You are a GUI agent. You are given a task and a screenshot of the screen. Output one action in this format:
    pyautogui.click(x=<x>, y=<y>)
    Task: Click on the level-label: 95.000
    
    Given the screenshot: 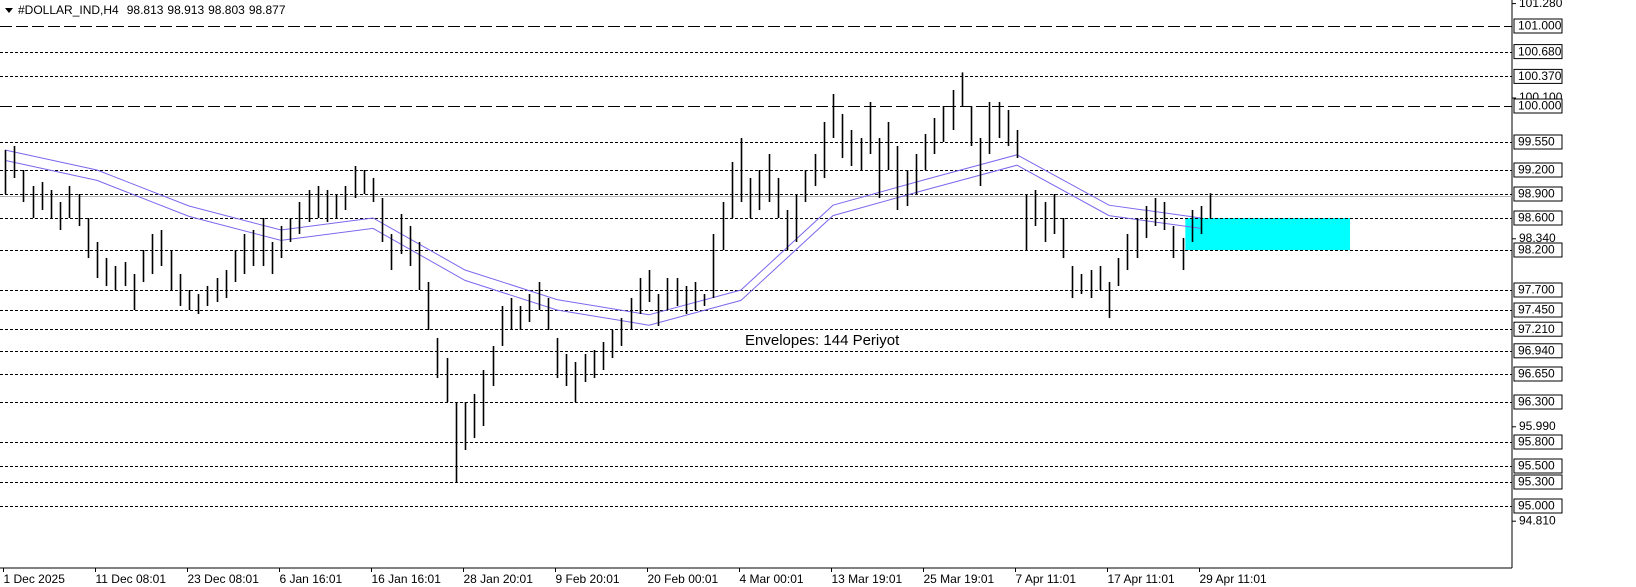 What is the action you would take?
    pyautogui.click(x=1536, y=506)
    